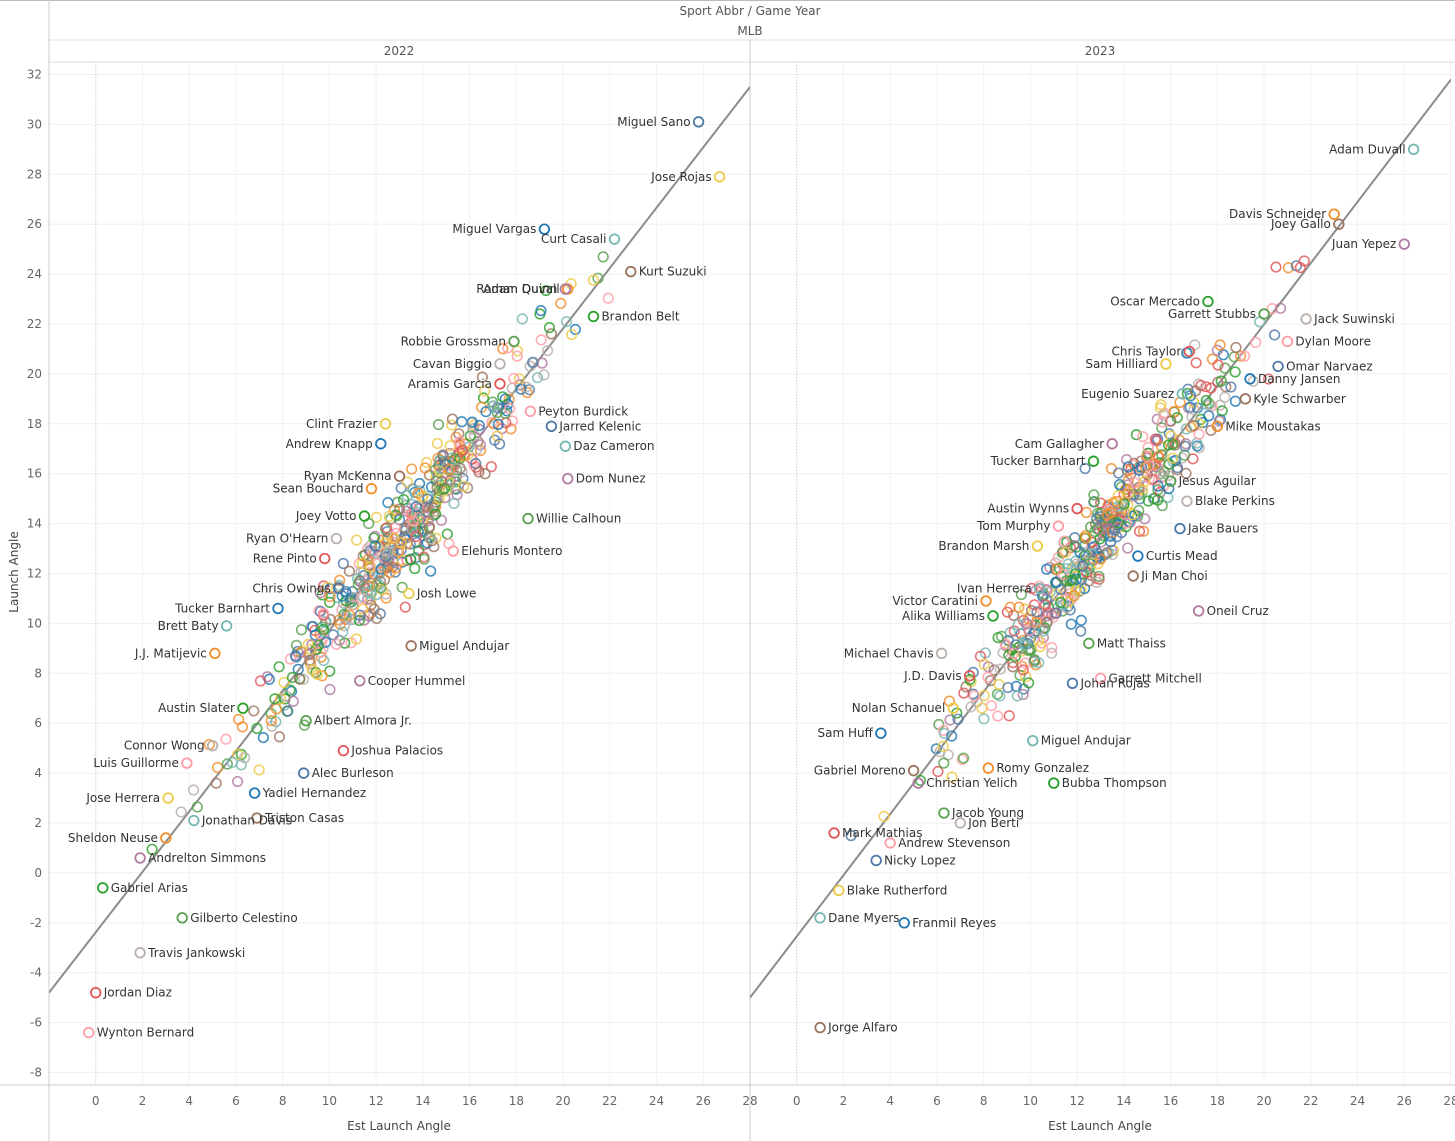  What do you see at coordinates (34, 524) in the screenshot?
I see `y-tick-label: 14` at bounding box center [34, 524].